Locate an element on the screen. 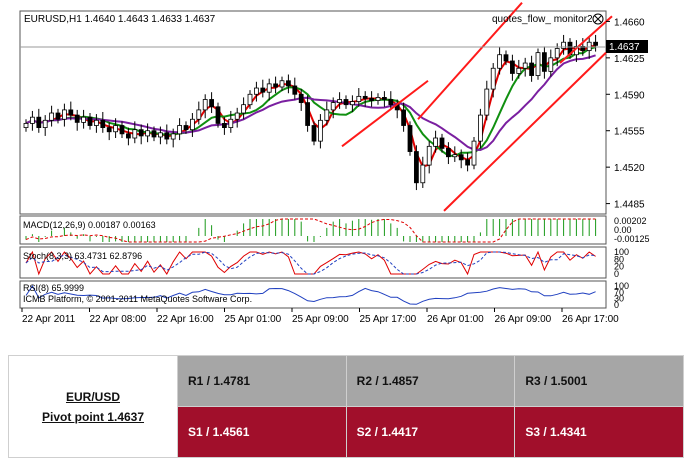 Image resolution: width=688 pixels, height=464 pixels. channel-lower-line is located at coordinates (525, 131).